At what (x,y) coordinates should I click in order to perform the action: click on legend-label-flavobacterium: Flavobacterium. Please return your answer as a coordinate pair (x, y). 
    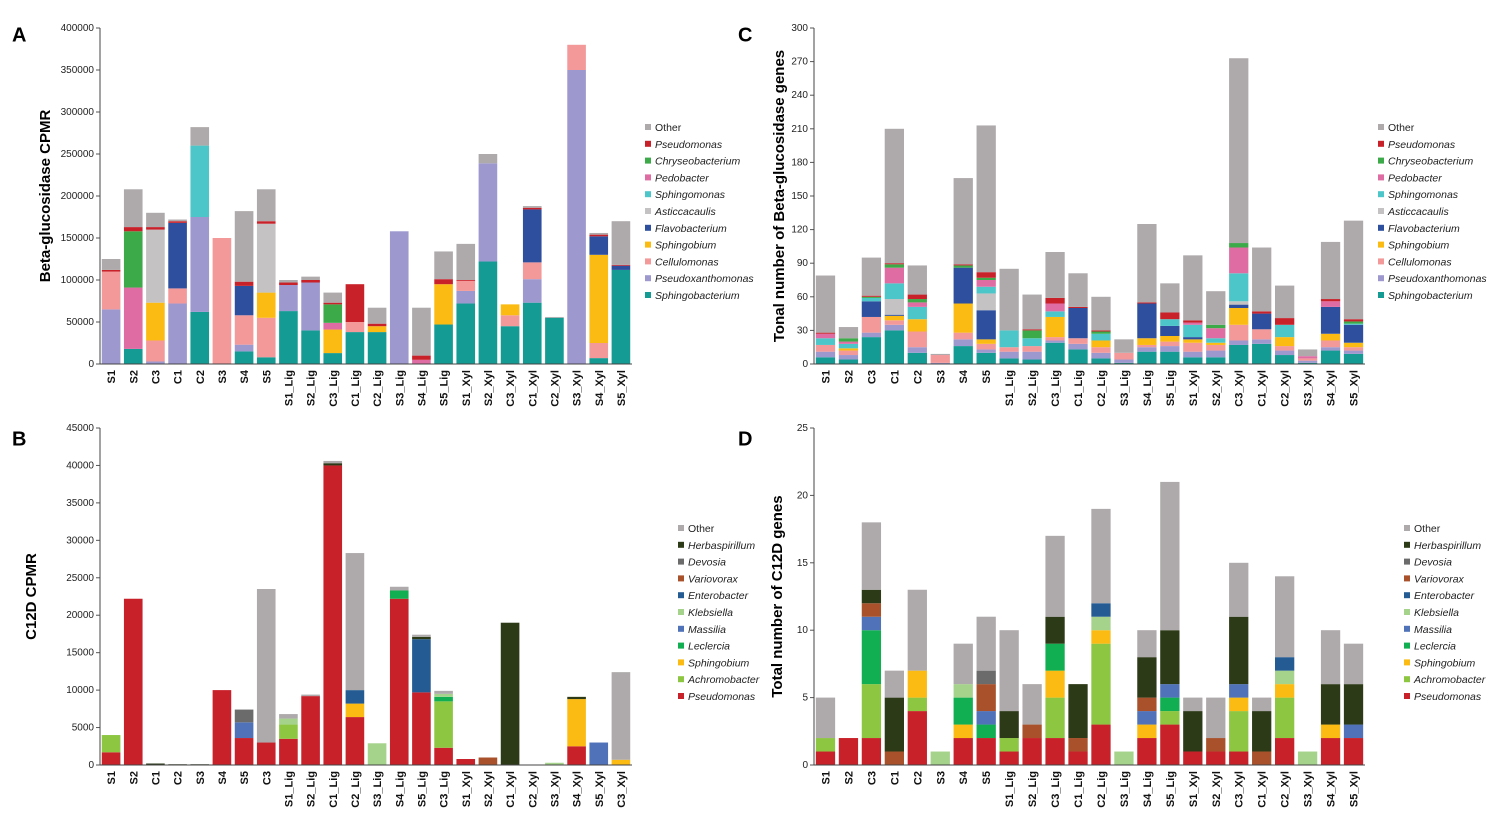
    Looking at the image, I should click on (691, 229).